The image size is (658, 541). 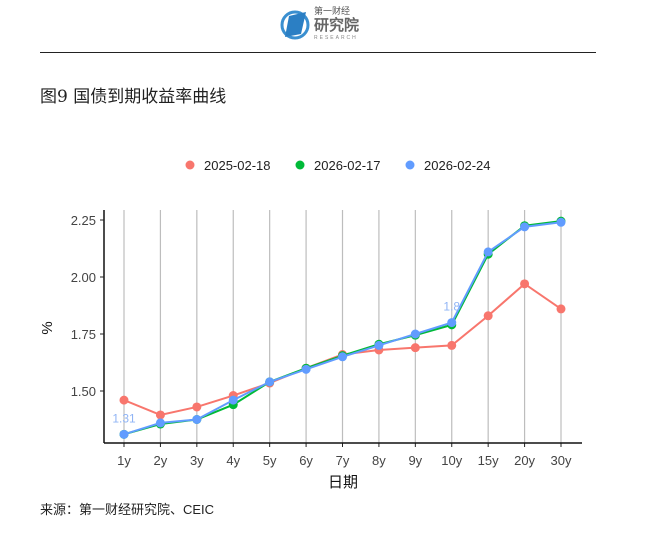 I want to click on legend-label: 2025-02-18, so click(x=237, y=165).